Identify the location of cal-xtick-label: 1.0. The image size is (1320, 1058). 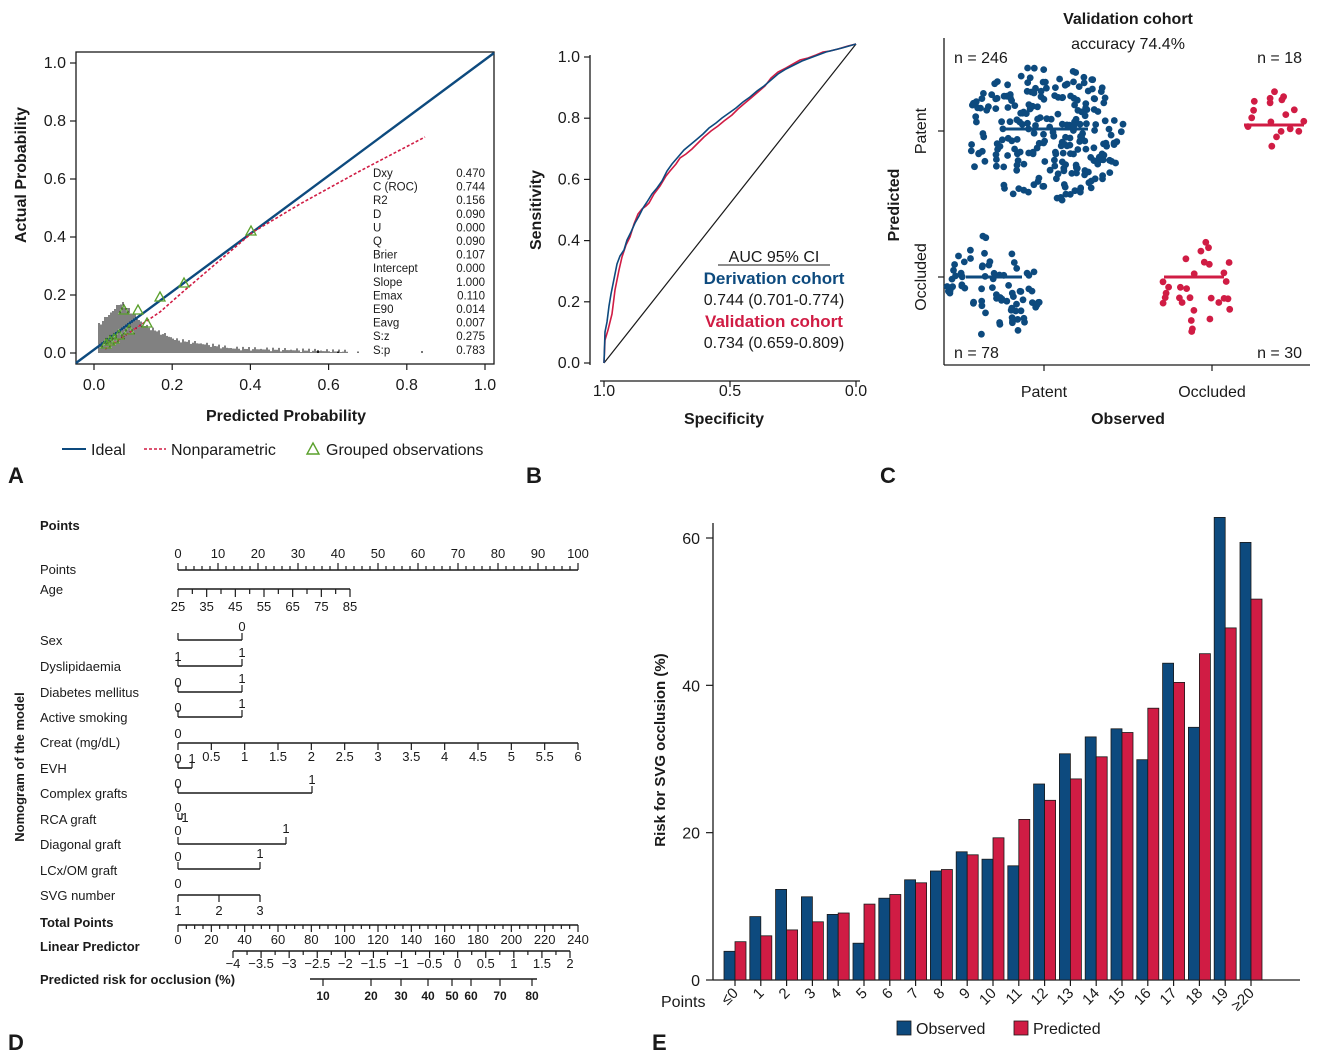
(485, 385).